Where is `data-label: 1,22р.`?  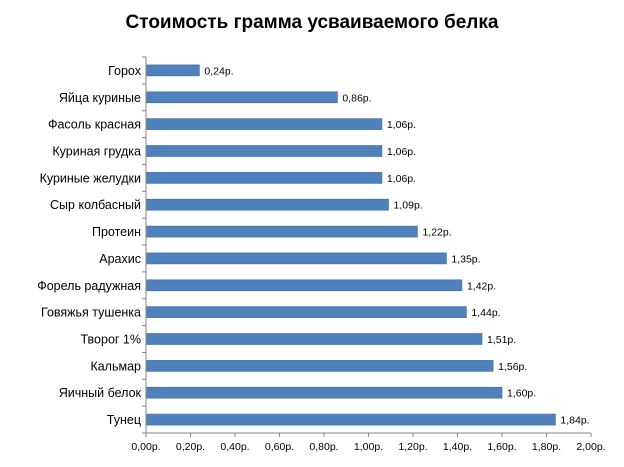 data-label: 1,22р. is located at coordinates (436, 233).